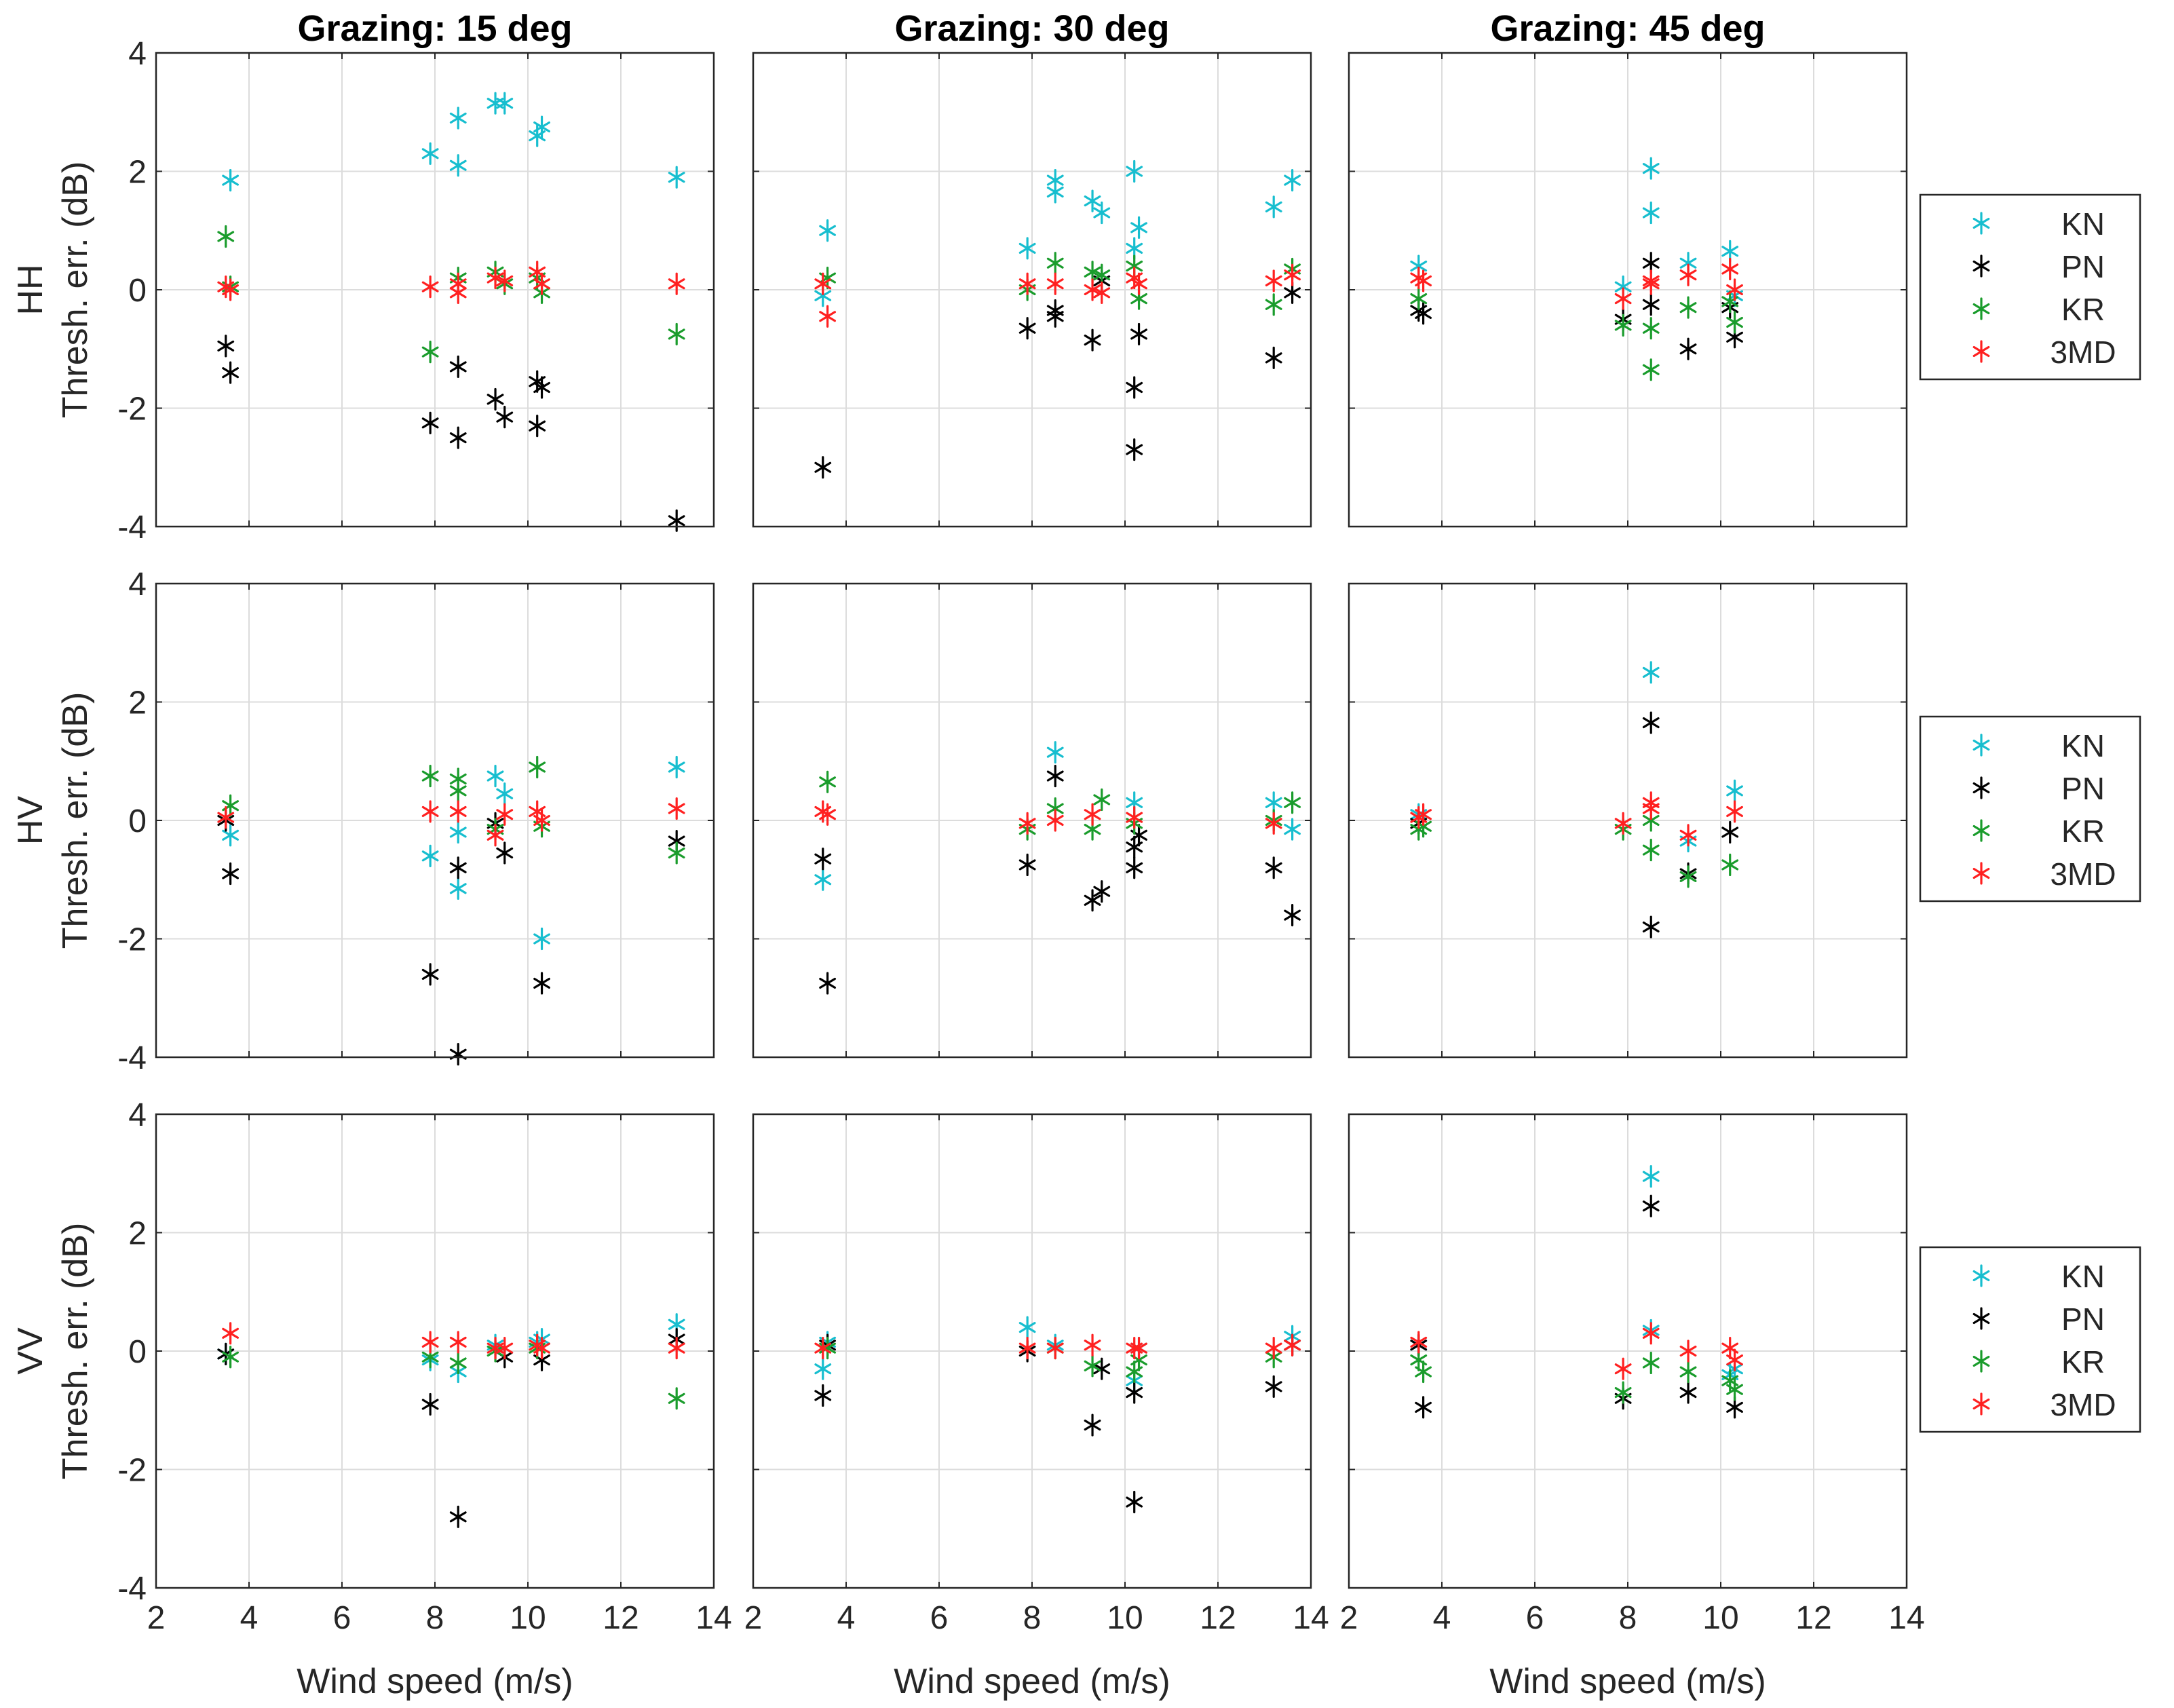 This screenshot has width=2174, height=1708. I want to click on panel-vv-3: 2 4 6 8 10 12 14, so click(1632, 1374).